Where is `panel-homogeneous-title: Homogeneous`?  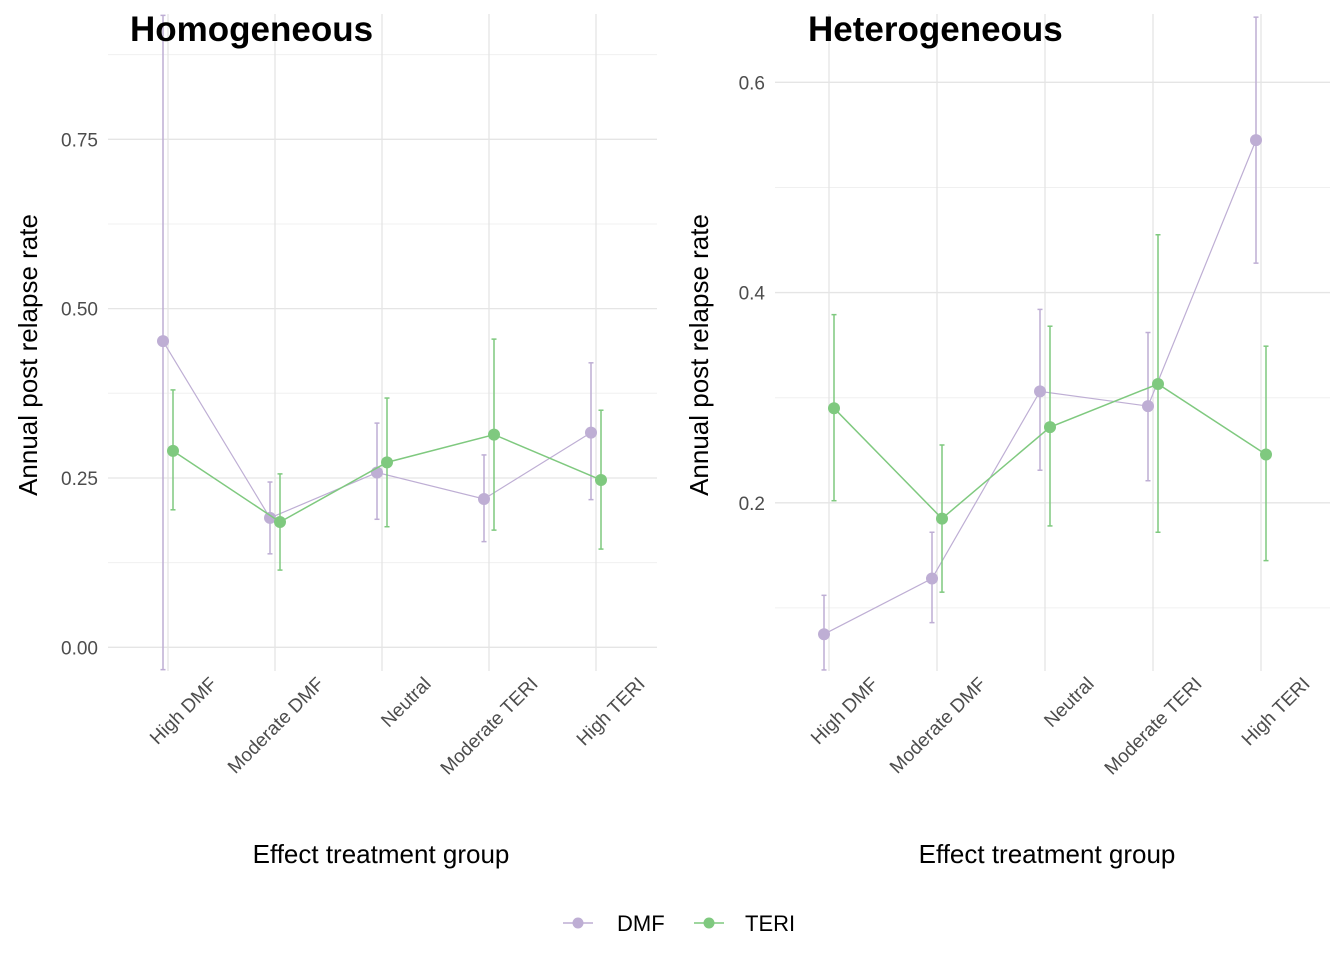 panel-homogeneous-title: Homogeneous is located at coordinates (251, 29).